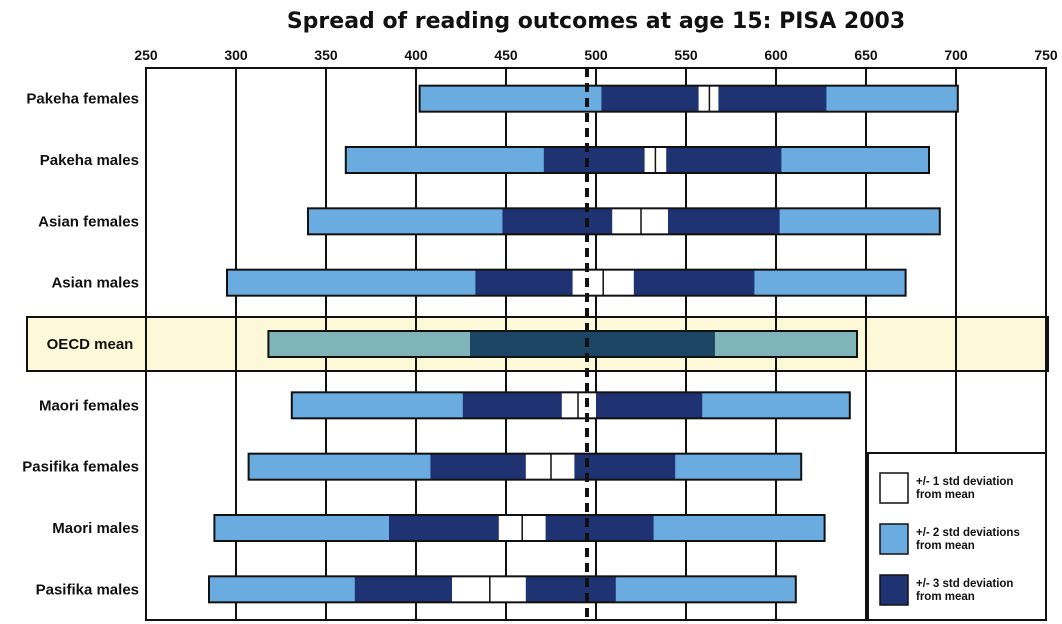 This screenshot has width=1062, height=624. What do you see at coordinates (506, 55) in the screenshot?
I see `x-tick-label: 450` at bounding box center [506, 55].